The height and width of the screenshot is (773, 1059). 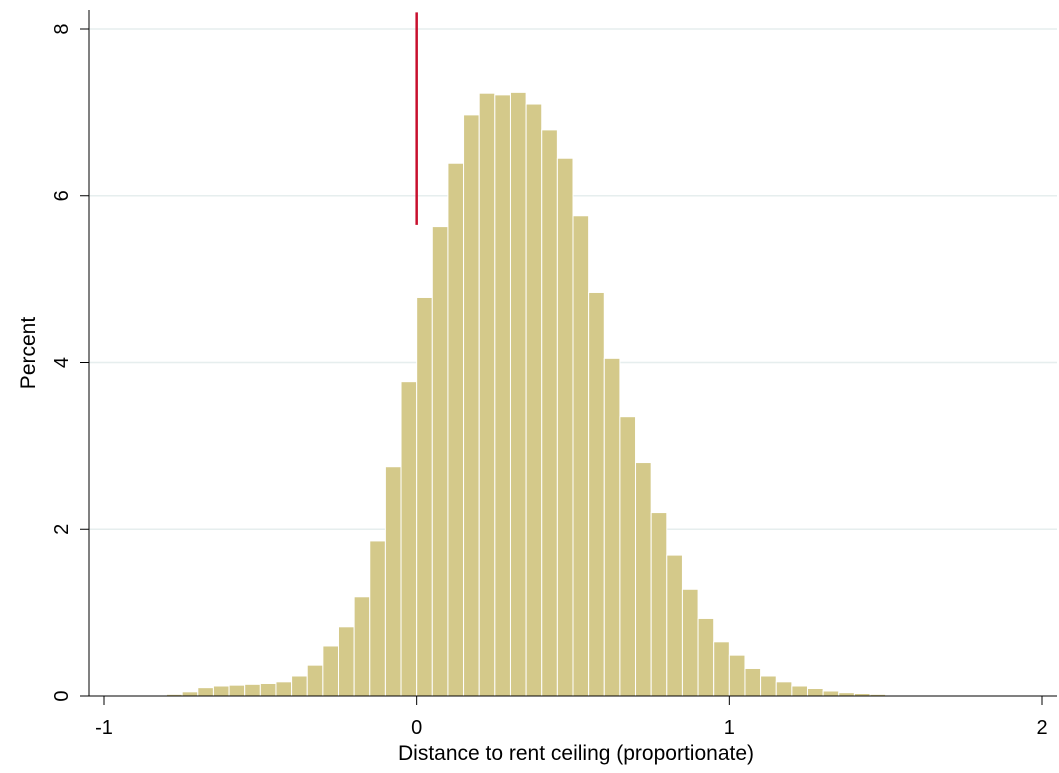 I want to click on y-tick-label: 0, so click(x=62, y=695).